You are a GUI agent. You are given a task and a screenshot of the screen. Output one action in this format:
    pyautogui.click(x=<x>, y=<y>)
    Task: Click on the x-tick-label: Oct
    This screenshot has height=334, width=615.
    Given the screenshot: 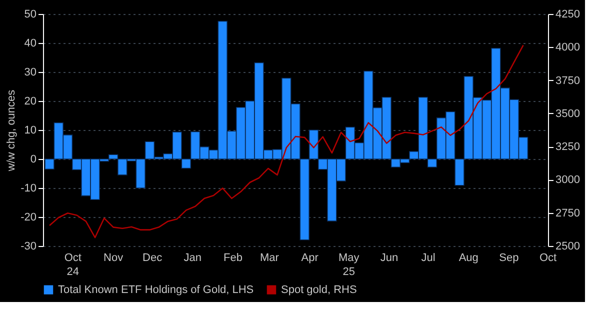 What is the action you would take?
    pyautogui.click(x=548, y=258)
    